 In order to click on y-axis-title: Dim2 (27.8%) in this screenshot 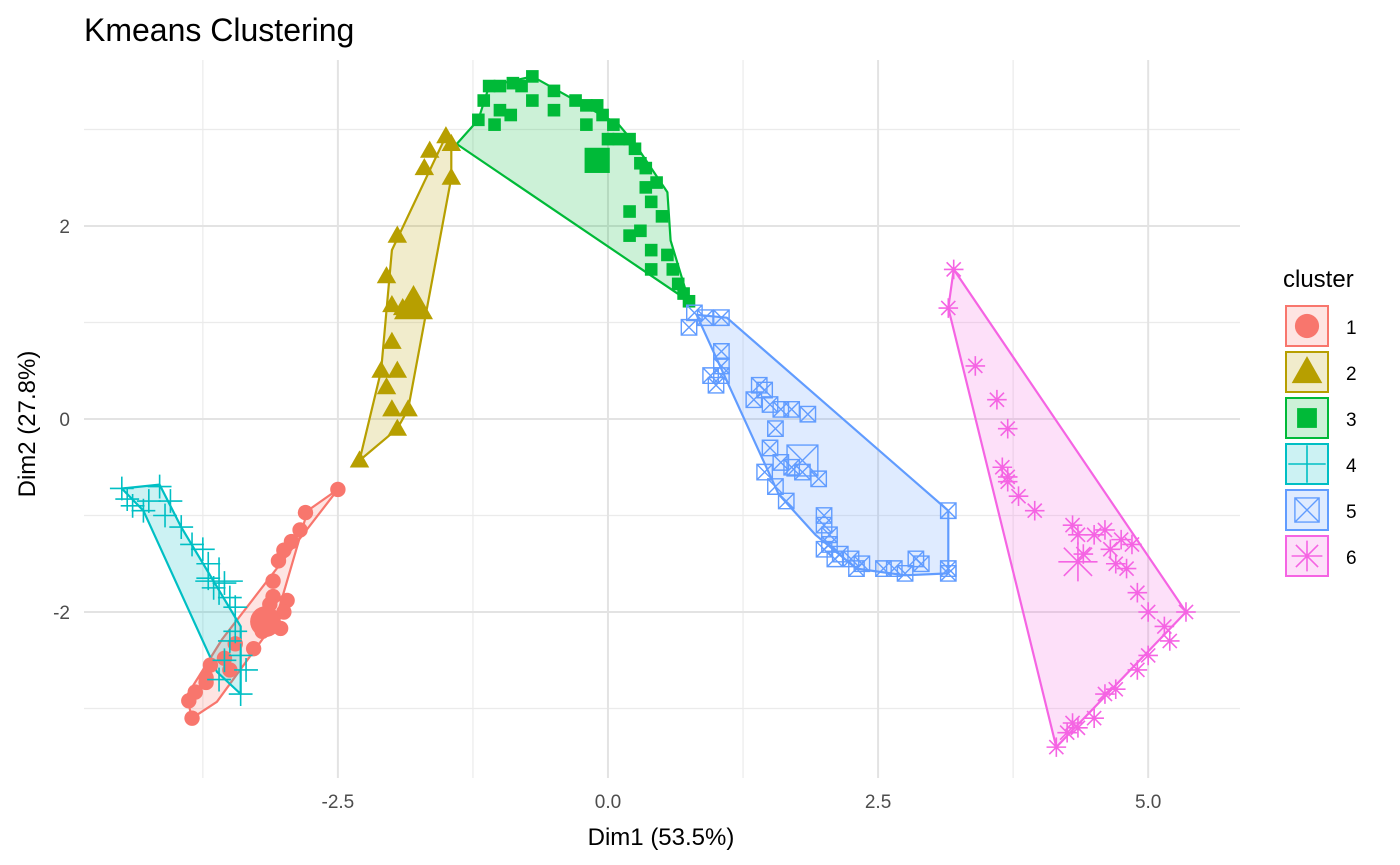, I will do `click(27, 424)`.